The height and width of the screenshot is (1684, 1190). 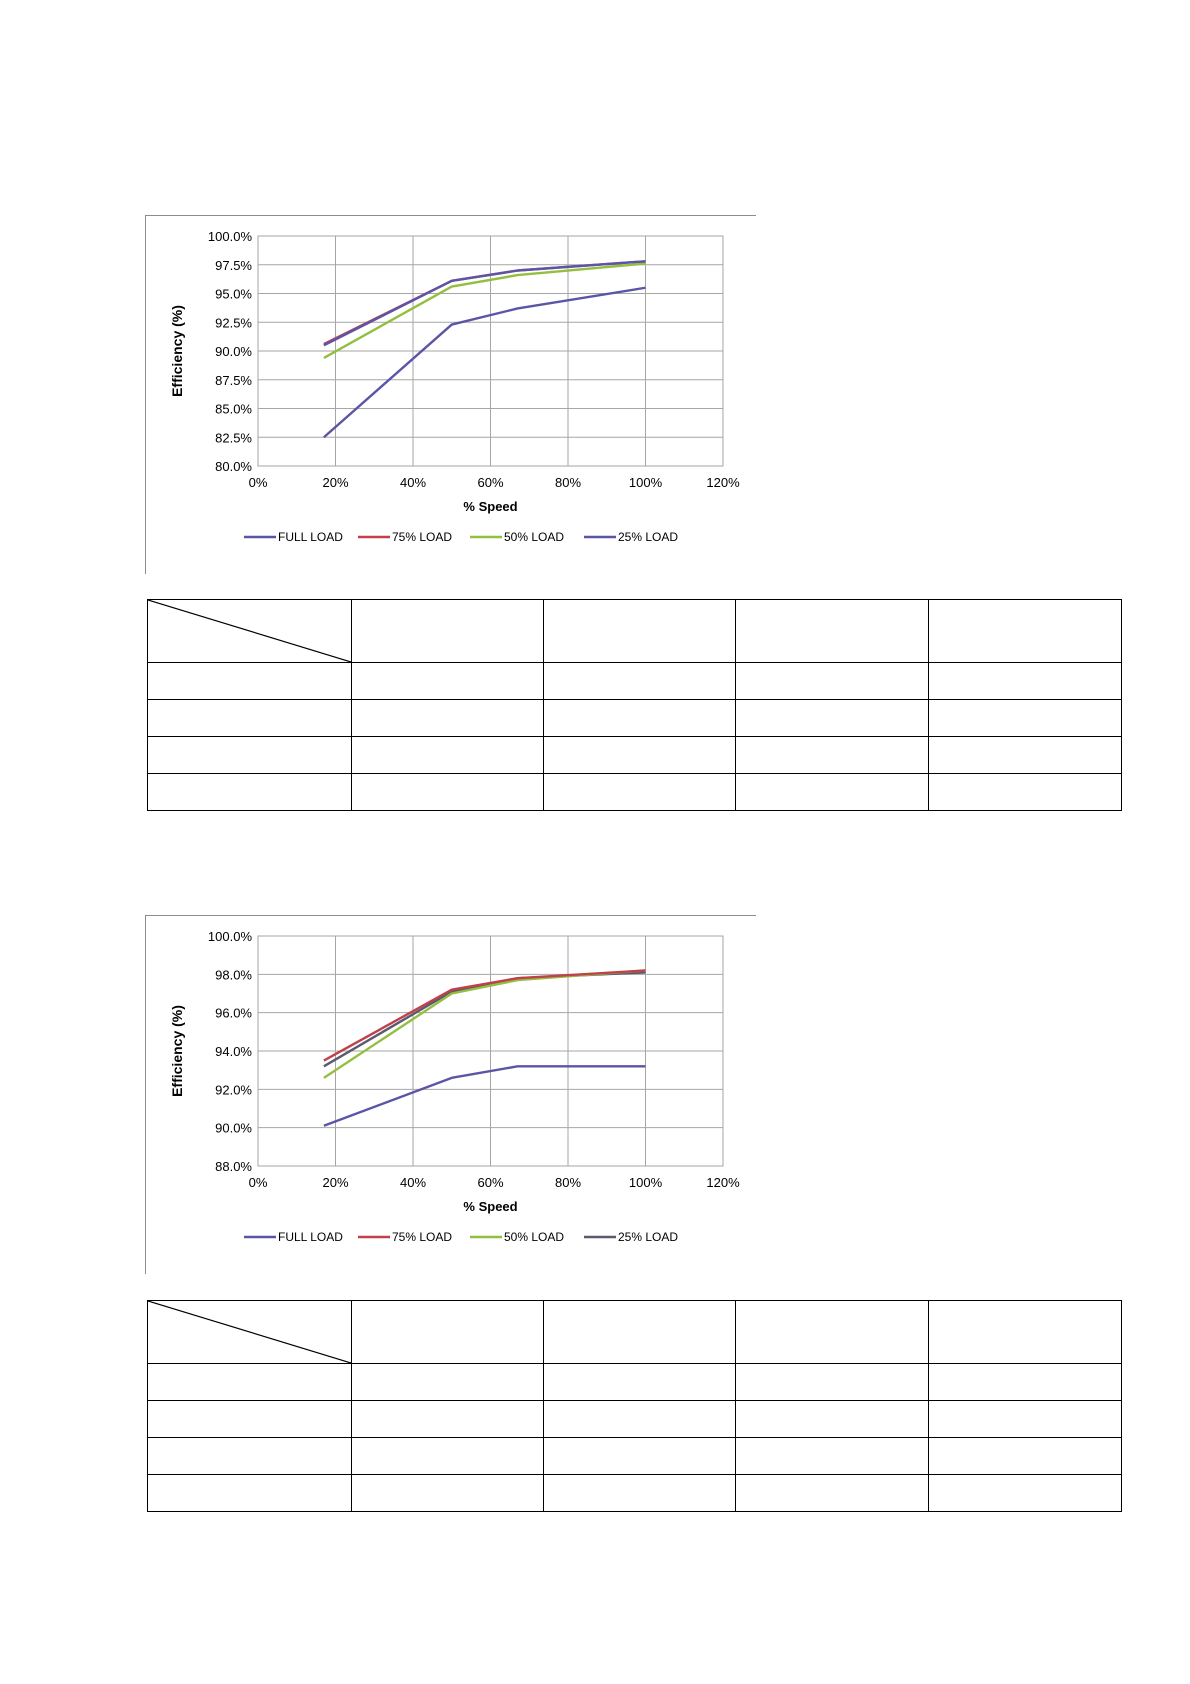 What do you see at coordinates (233, 1051) in the screenshot?
I see `y-tick-label: 94.0%` at bounding box center [233, 1051].